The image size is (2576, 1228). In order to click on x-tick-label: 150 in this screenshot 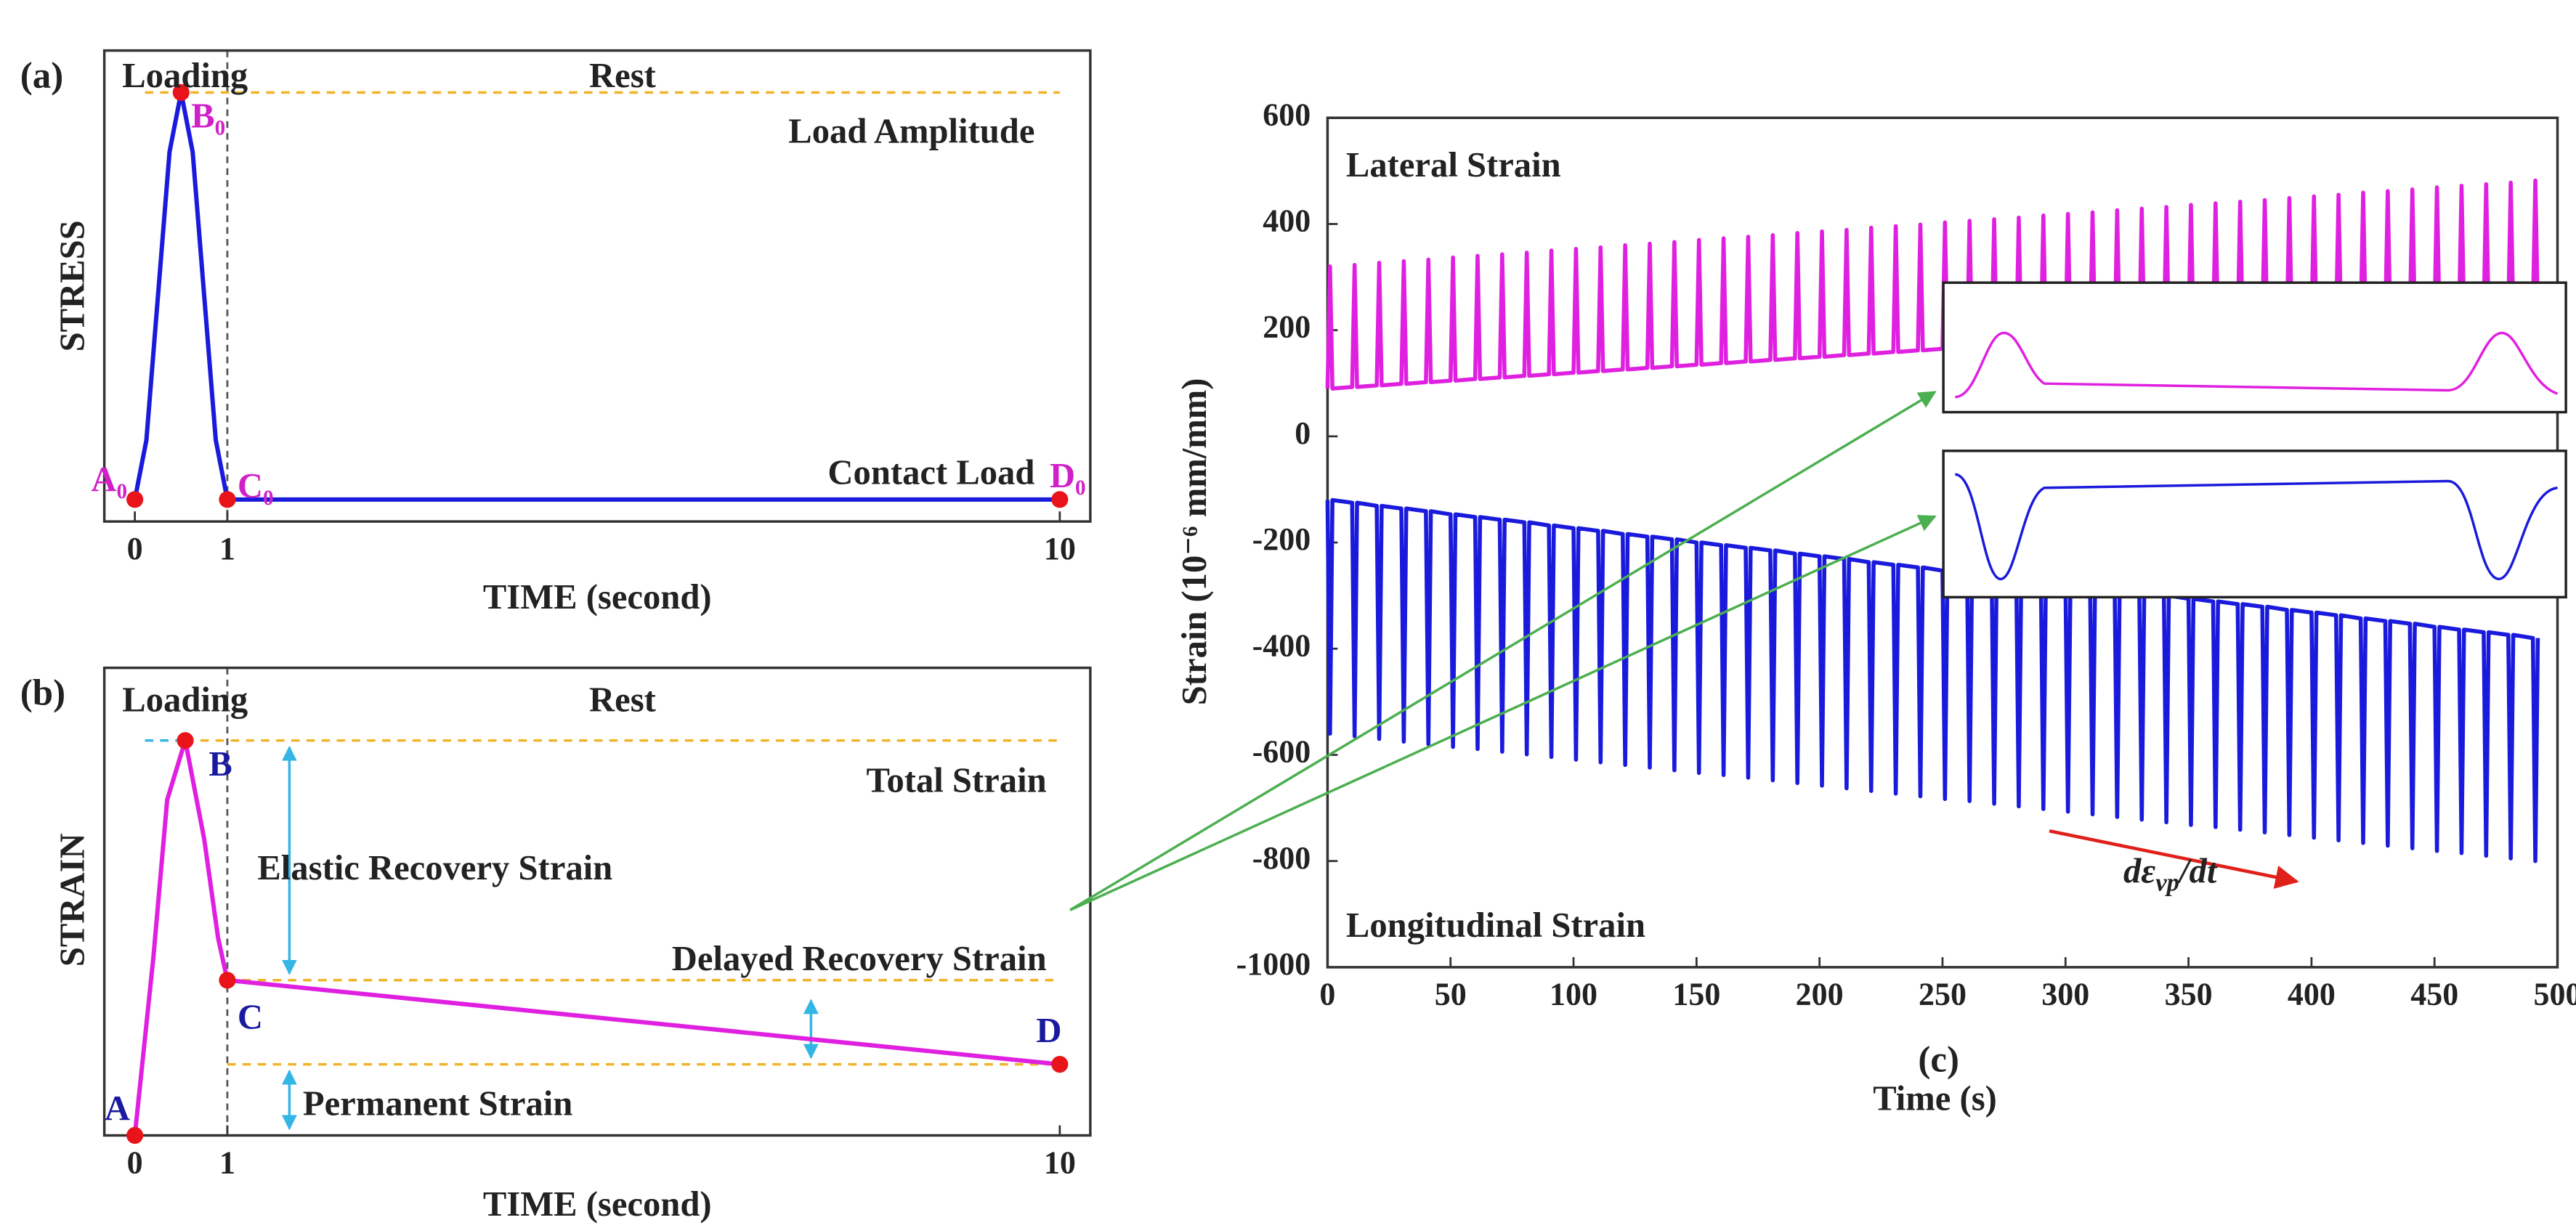, I will do `click(1696, 995)`.